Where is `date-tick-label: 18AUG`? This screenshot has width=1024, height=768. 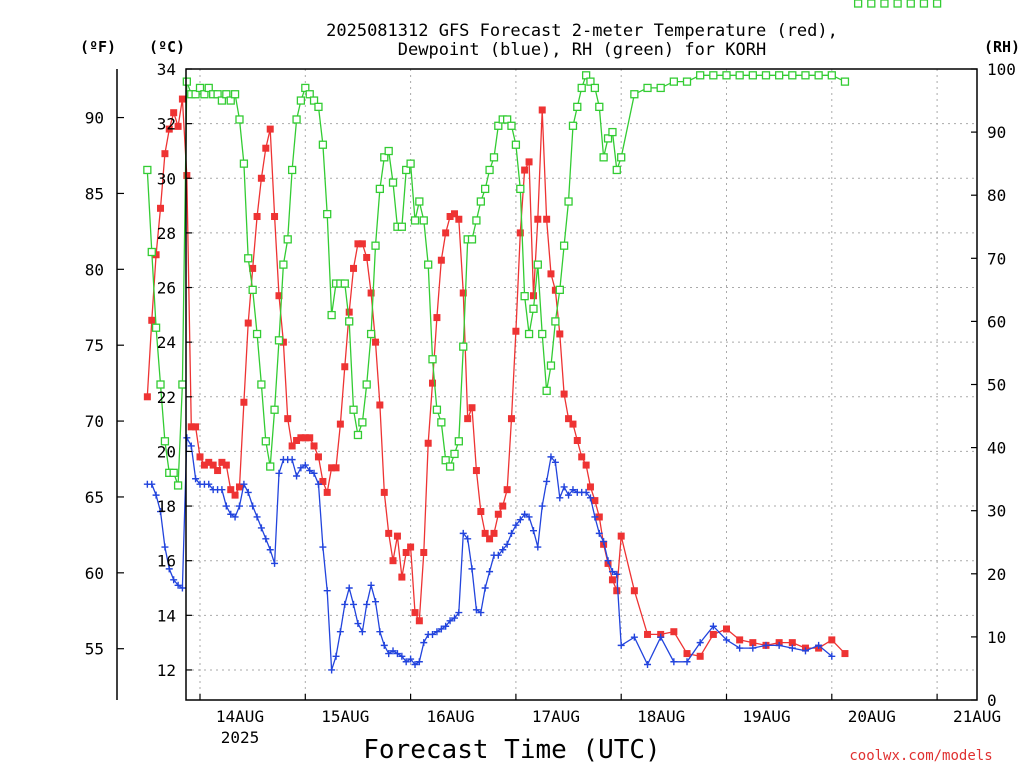
date-tick-label: 18AUG is located at coordinates (661, 716).